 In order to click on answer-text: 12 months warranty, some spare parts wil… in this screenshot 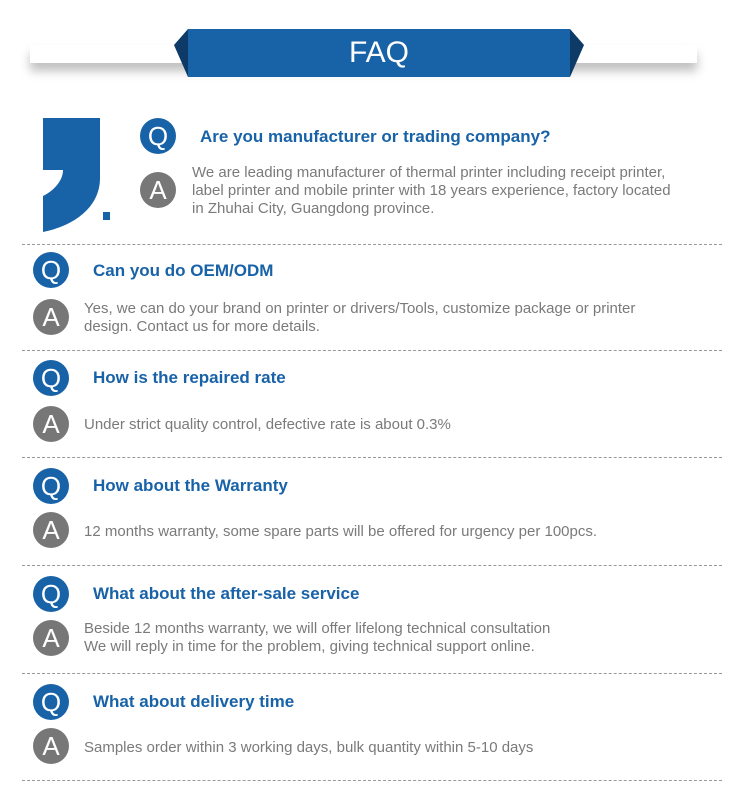, I will do `click(341, 531)`.